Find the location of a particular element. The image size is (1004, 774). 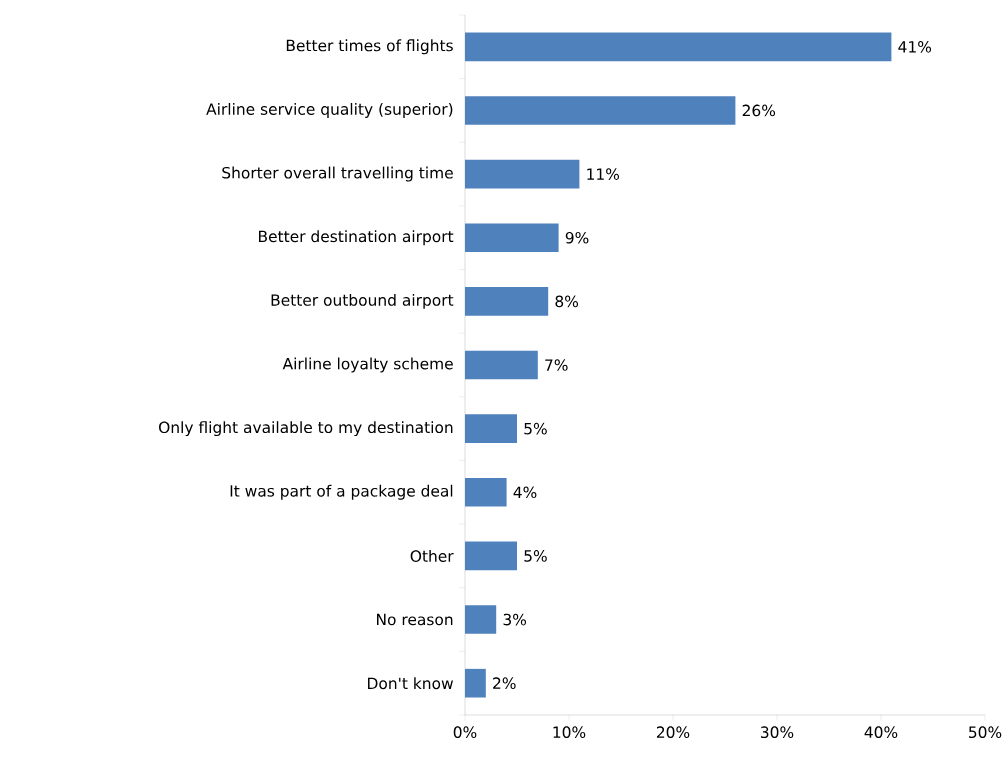

y-tick-label: Shorter overall travelling time is located at coordinates (337, 174).